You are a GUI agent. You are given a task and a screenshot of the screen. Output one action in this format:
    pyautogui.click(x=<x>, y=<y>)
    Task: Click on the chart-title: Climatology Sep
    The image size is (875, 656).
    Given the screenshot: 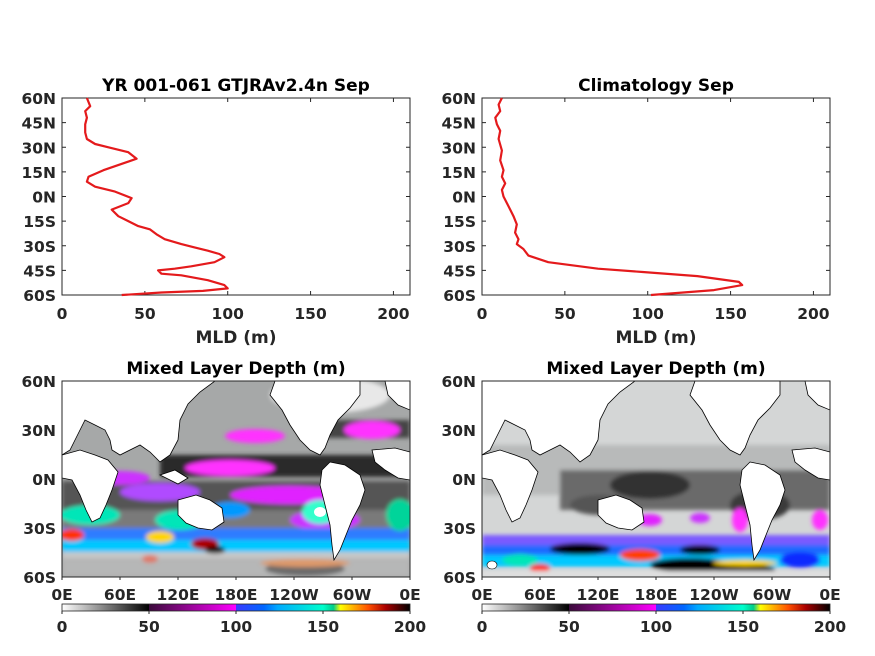 What is the action you would take?
    pyautogui.click(x=656, y=86)
    